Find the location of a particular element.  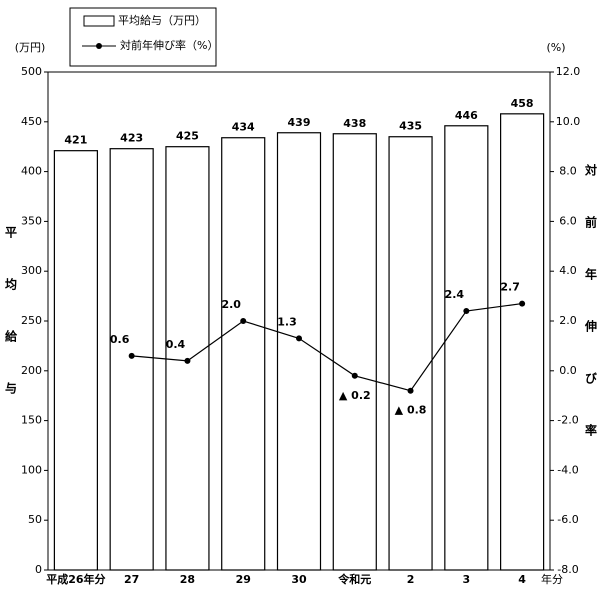

y2-tick-label: 4.0 is located at coordinates (568, 270).